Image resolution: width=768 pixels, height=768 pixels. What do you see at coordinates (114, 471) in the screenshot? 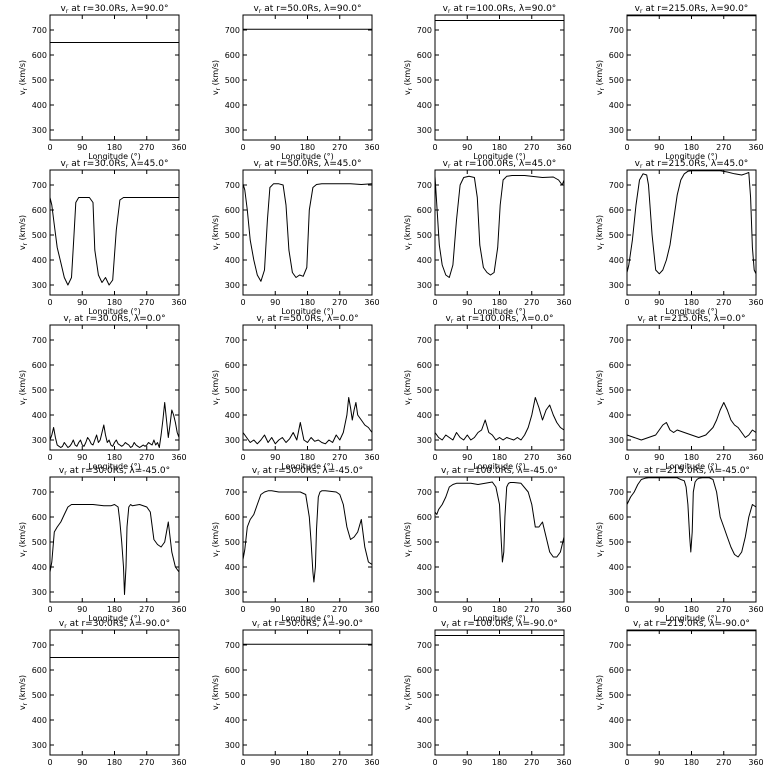
I see `subplot-title: vr at r=30.0Rs, λ=-45.0°` at bounding box center [114, 471].